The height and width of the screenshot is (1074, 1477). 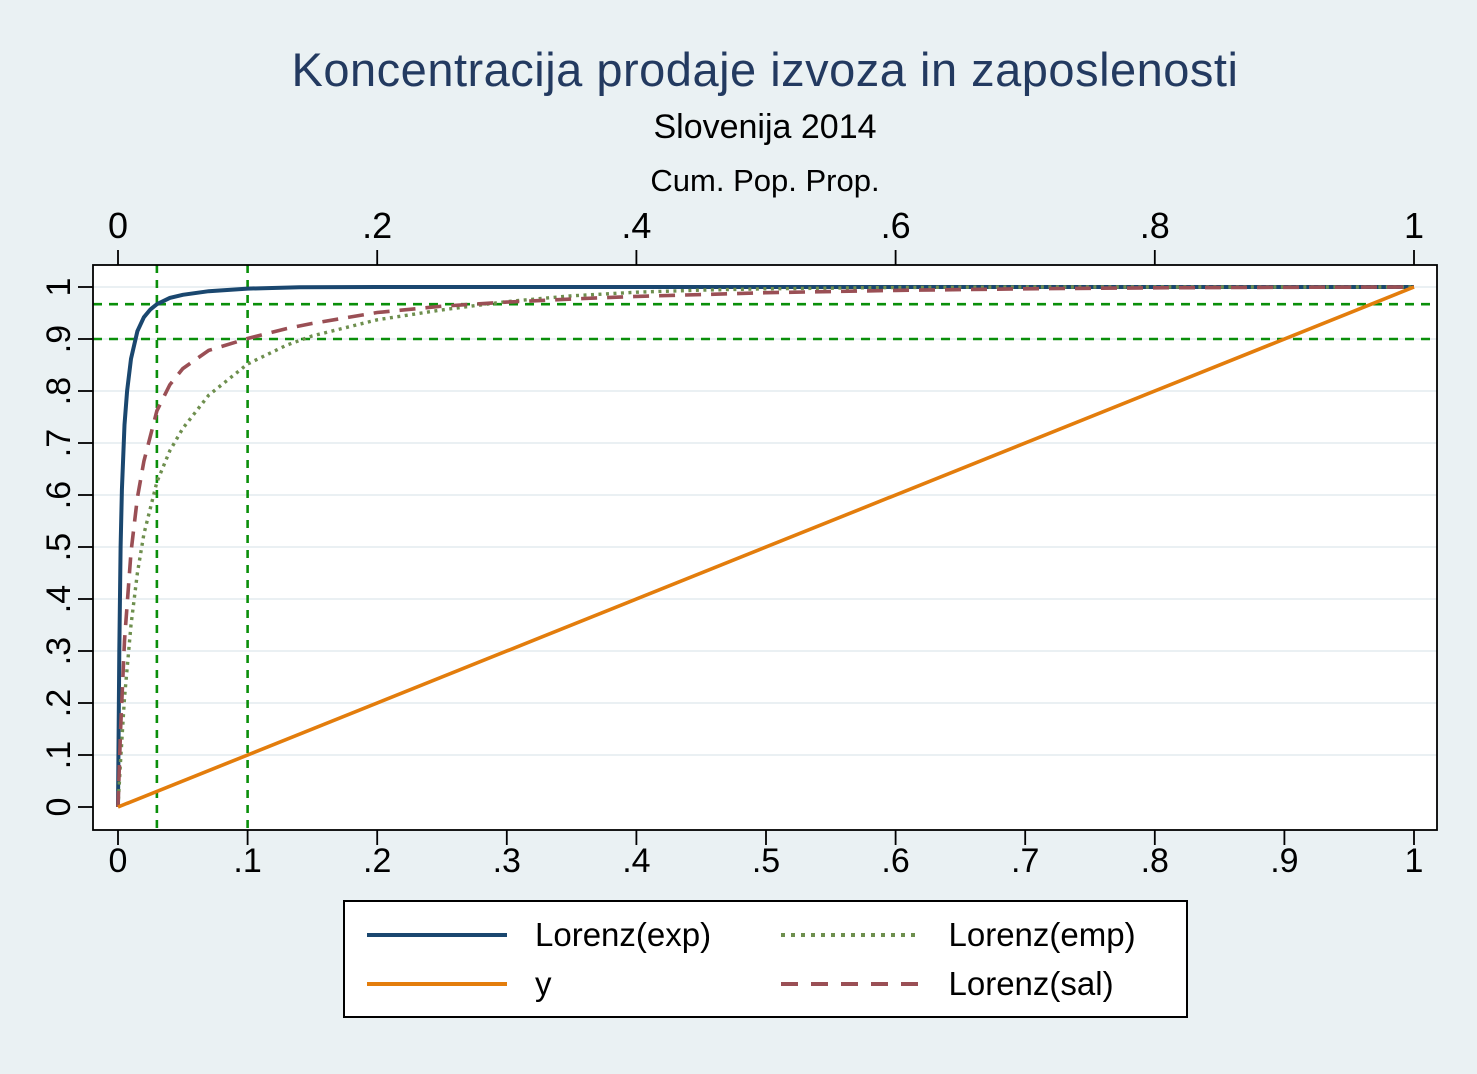 I want to click on left-axis-tick-label: .2, so click(x=59, y=703).